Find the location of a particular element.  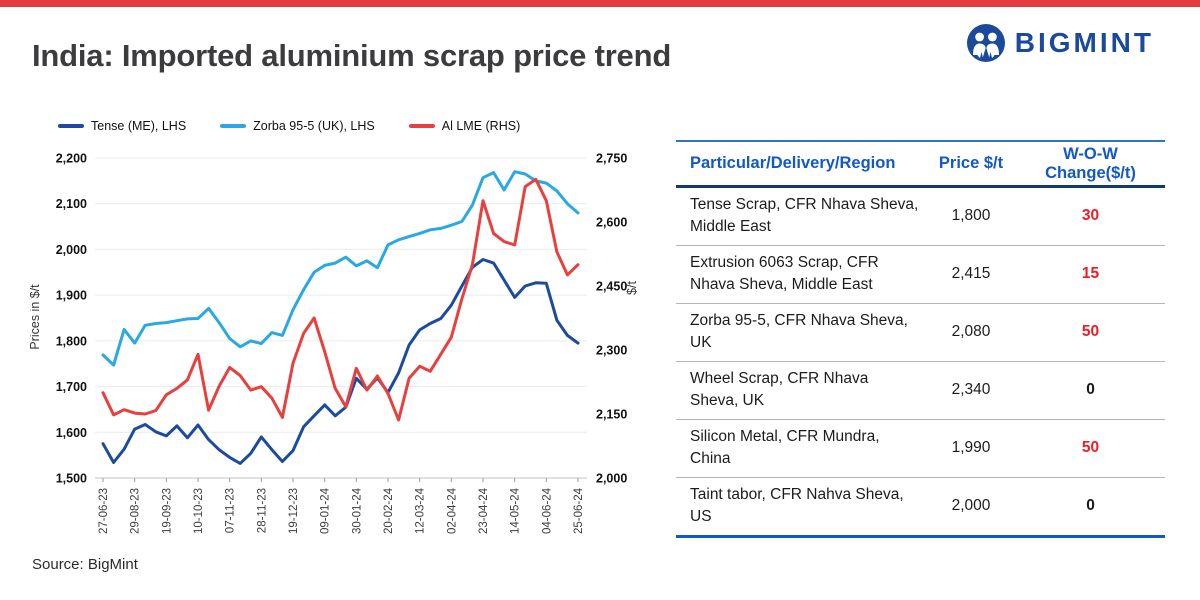

svg-text: 2,600 is located at coordinates (611, 223).